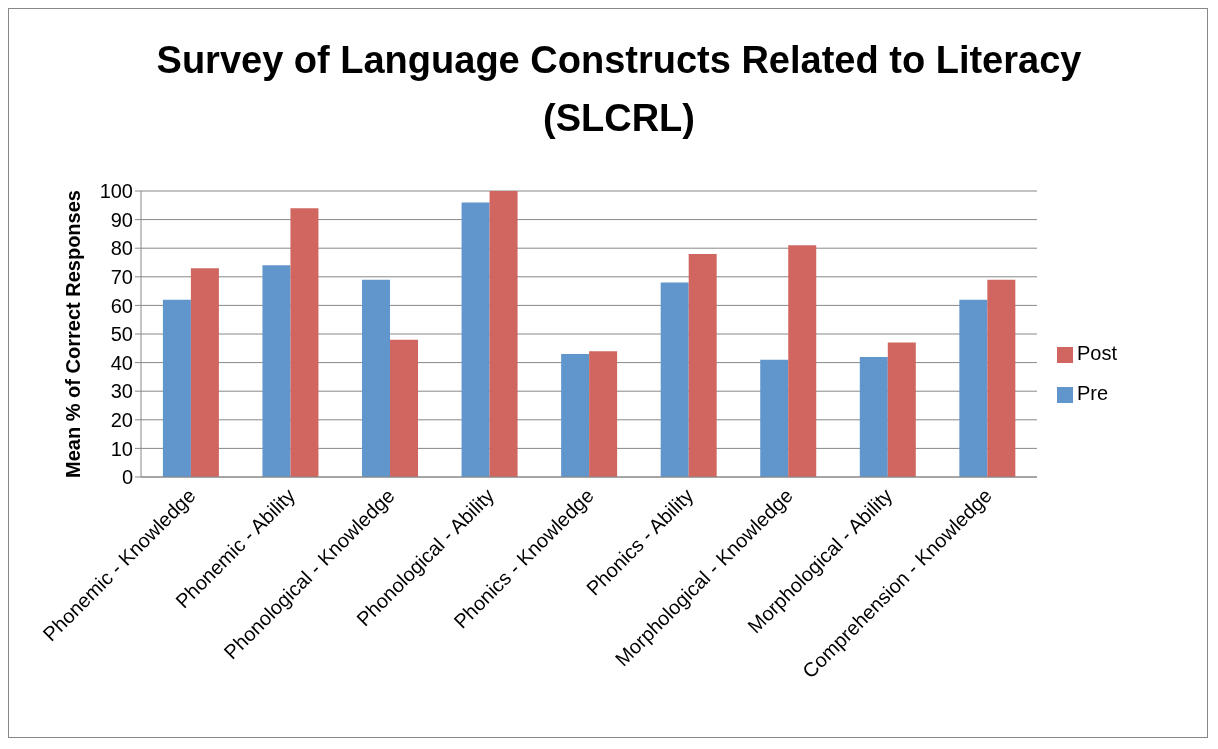 The width and height of the screenshot is (1218, 749). I want to click on y-tick-label: 30, so click(121, 391).